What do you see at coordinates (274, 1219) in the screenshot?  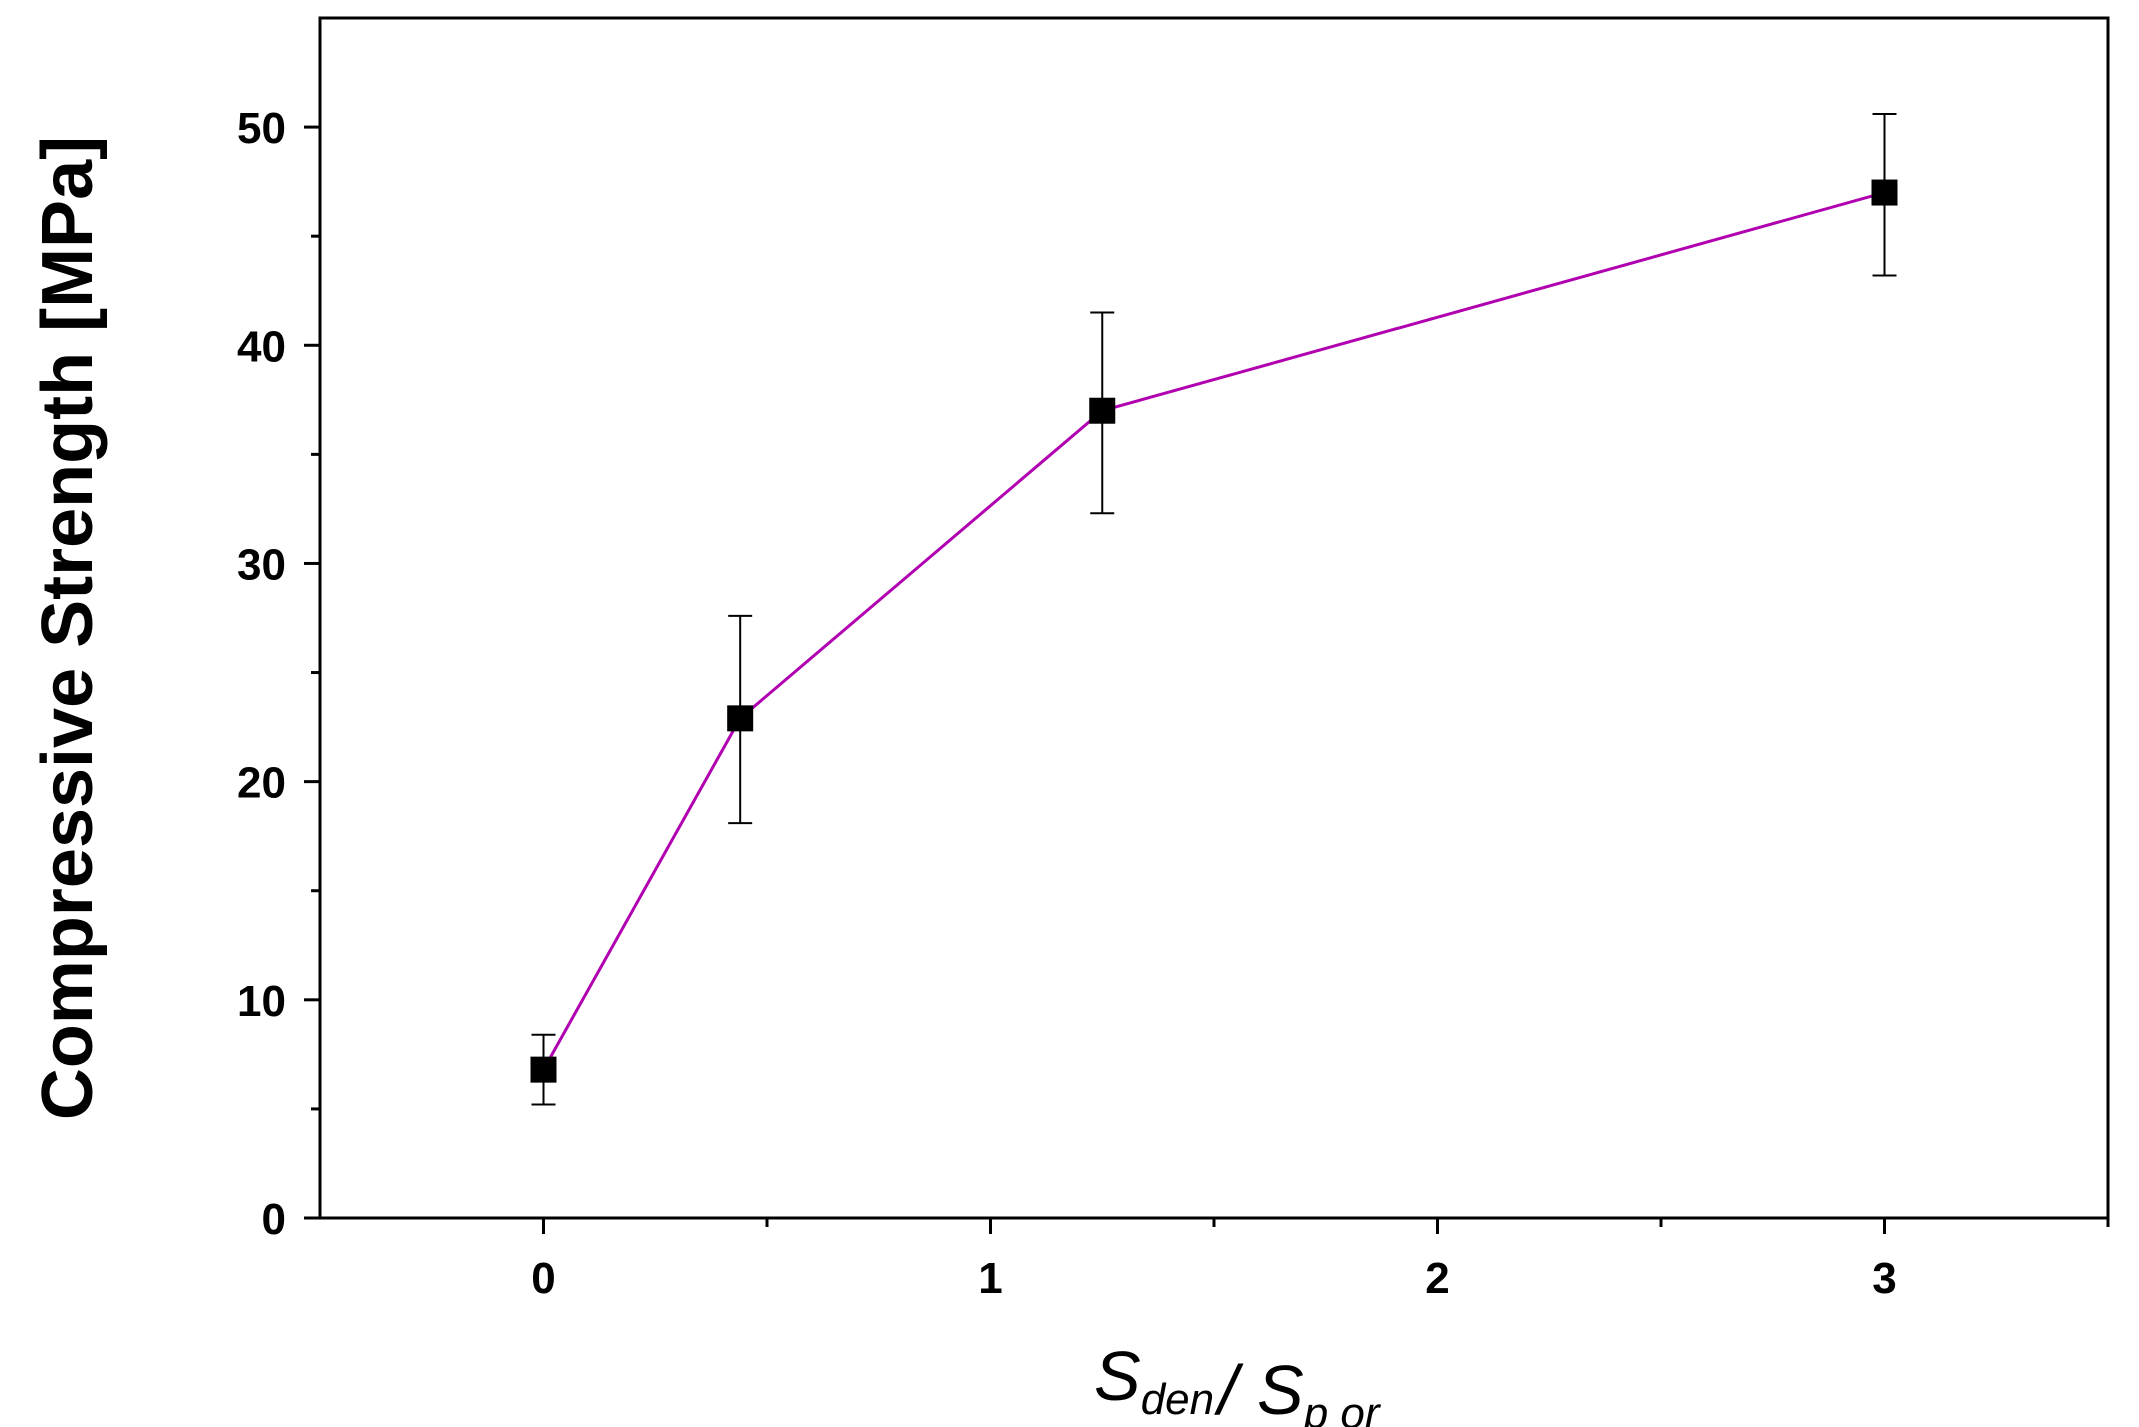 I see `y-tick-label: 0` at bounding box center [274, 1219].